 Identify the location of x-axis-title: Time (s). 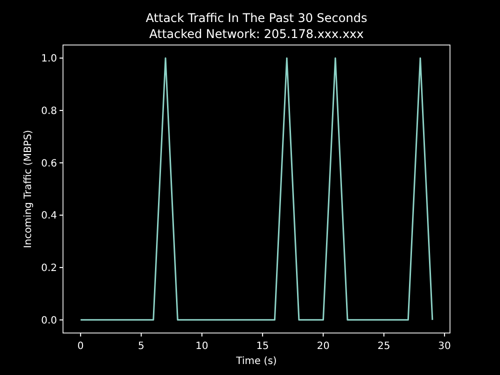
(256, 361).